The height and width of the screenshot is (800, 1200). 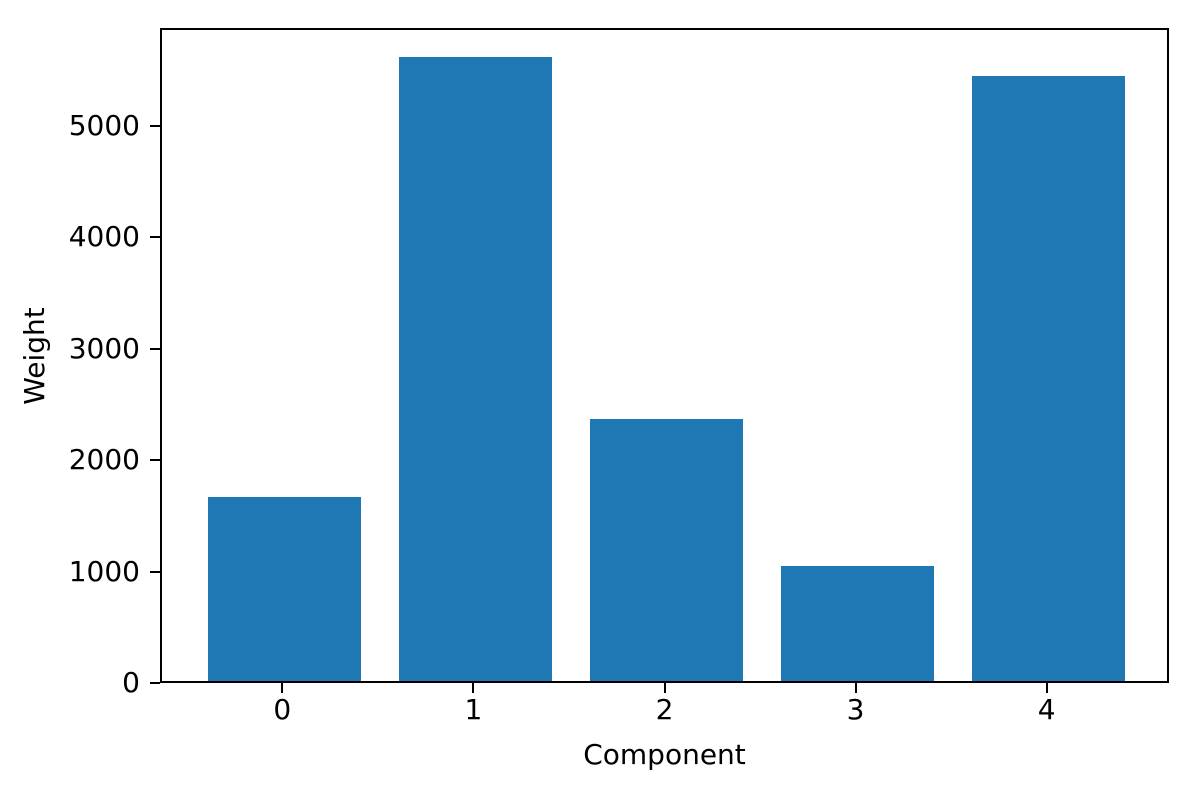 What do you see at coordinates (473, 709) in the screenshot?
I see `x-tick-label: 1` at bounding box center [473, 709].